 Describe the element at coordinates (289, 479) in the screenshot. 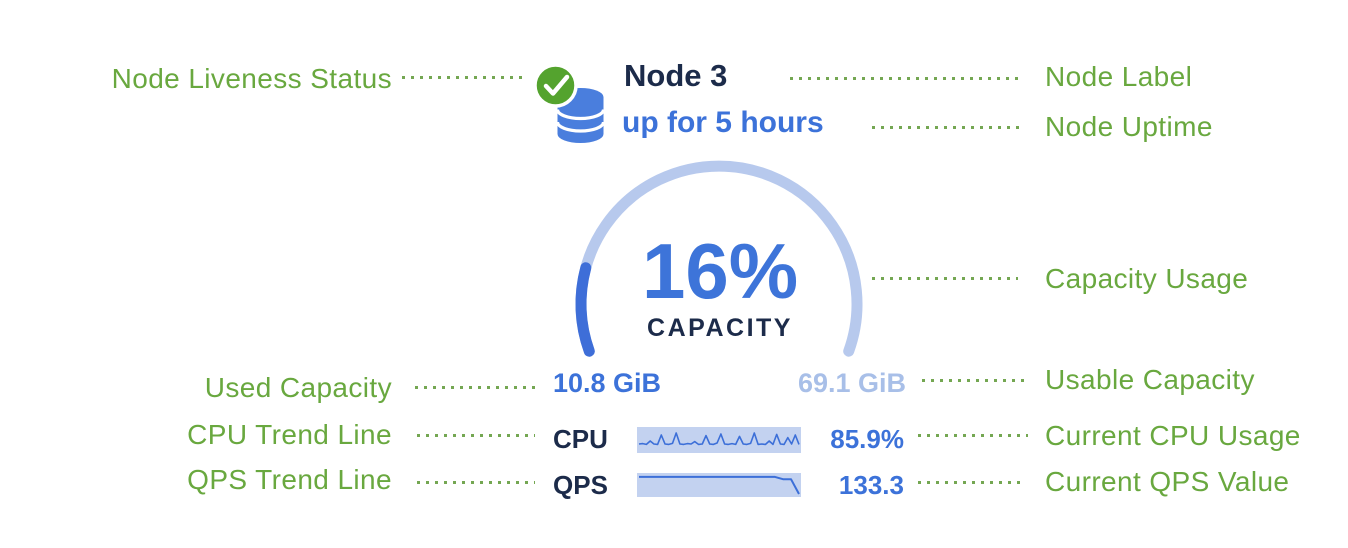

I see `annotation-qps-trend-line: QPS Trend Line` at that location.